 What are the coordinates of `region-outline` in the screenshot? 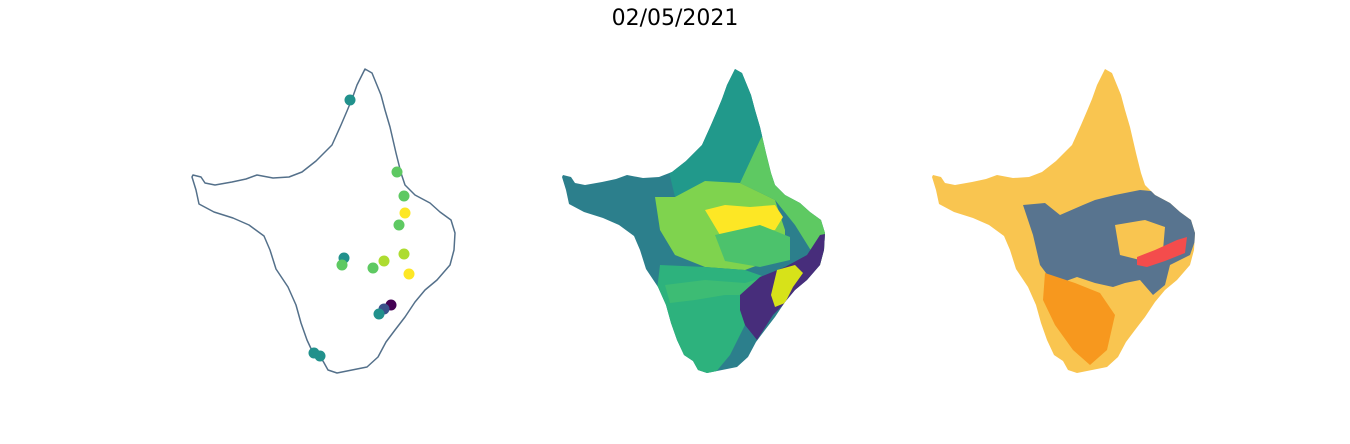 It's located at (323, 221).